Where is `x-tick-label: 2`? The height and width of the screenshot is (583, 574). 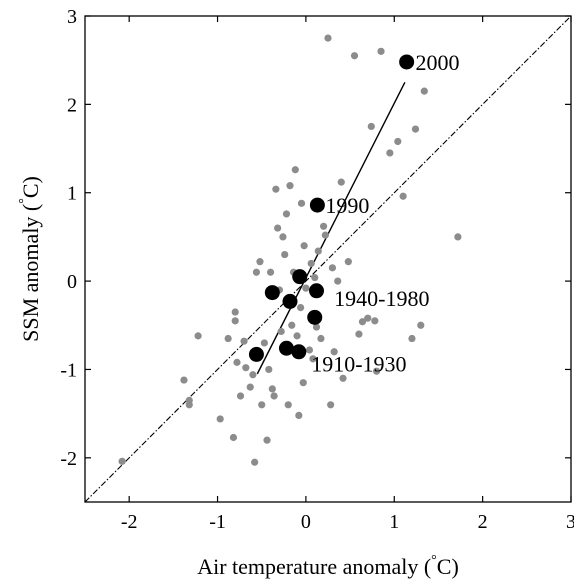
x-tick-label: 2 is located at coordinates (483, 522).